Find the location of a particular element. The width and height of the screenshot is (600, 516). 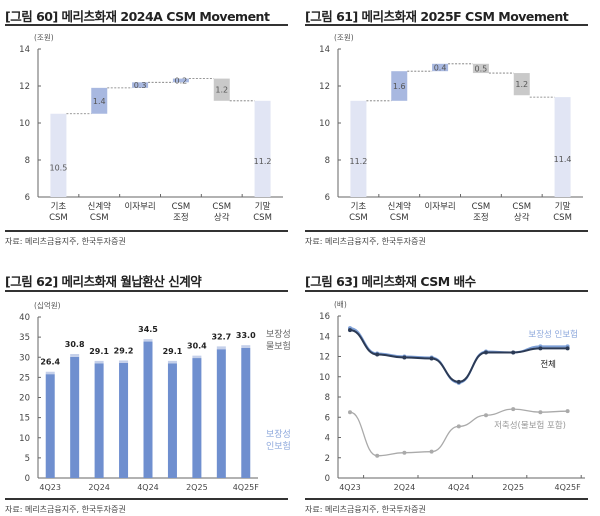

x-tick-label: 2Q25 is located at coordinates (513, 487).